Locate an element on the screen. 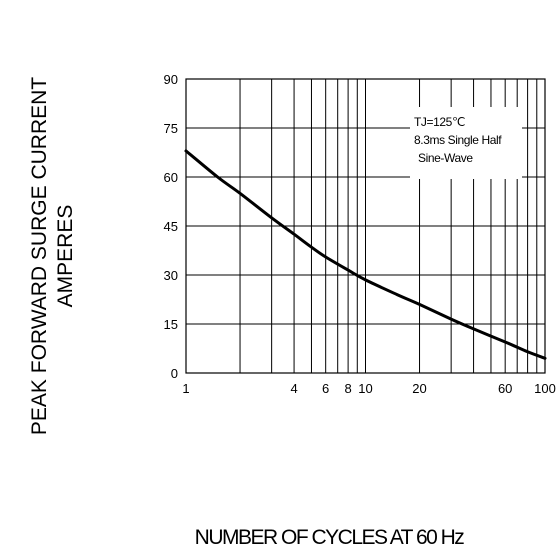 This screenshot has width=560, height=554. x-tick-label: 60 is located at coordinates (505, 388).